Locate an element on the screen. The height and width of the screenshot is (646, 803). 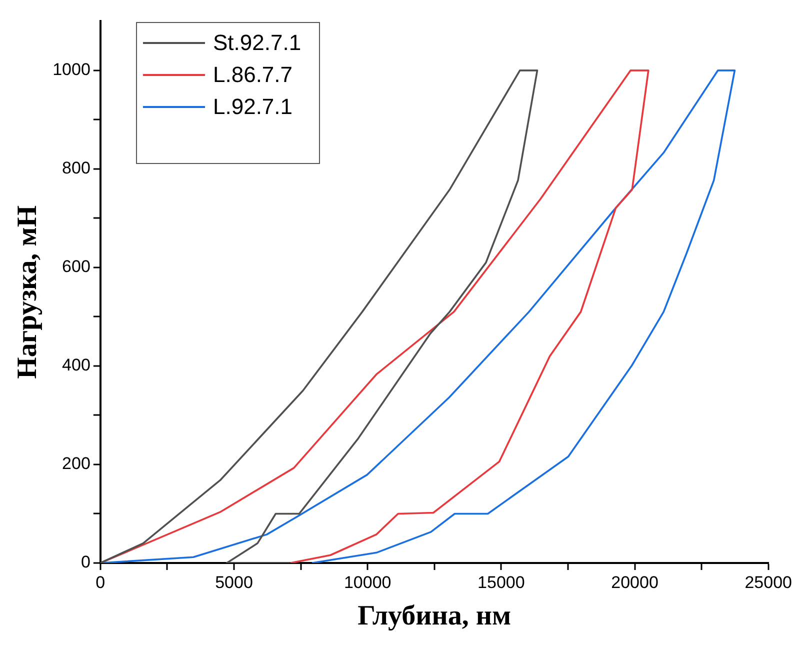
legend-label: St.92.7.1 is located at coordinates (257, 43).